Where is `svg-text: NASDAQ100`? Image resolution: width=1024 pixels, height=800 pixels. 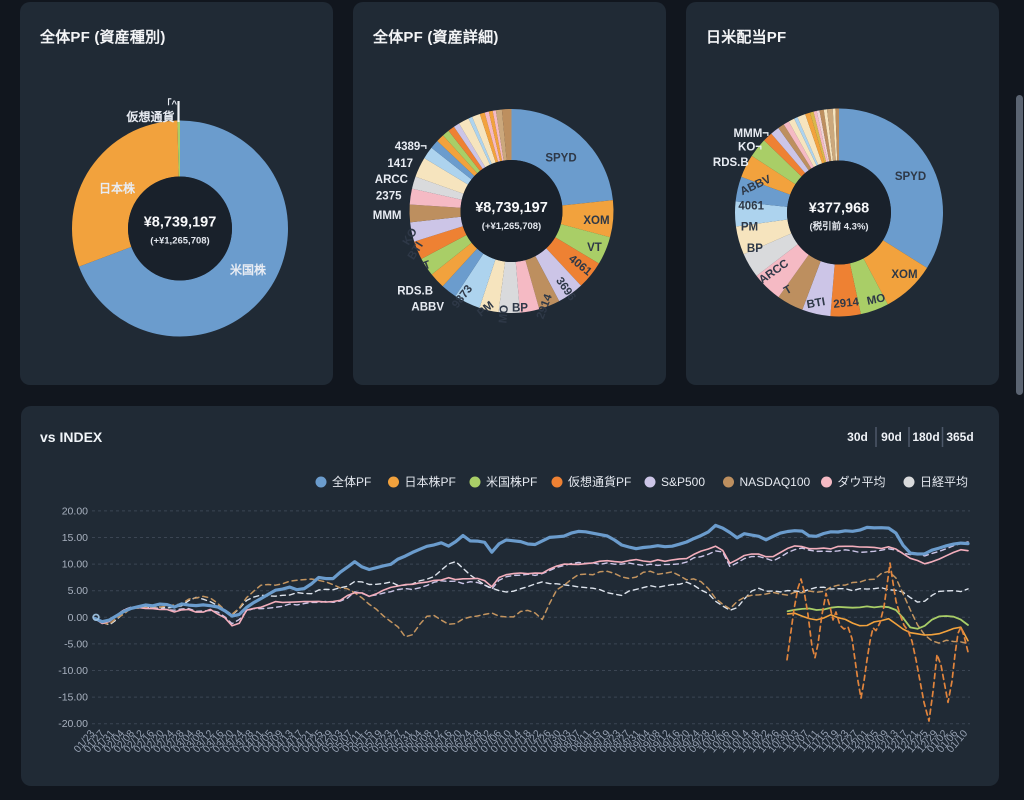 svg-text: NASDAQ100 is located at coordinates (775, 482).